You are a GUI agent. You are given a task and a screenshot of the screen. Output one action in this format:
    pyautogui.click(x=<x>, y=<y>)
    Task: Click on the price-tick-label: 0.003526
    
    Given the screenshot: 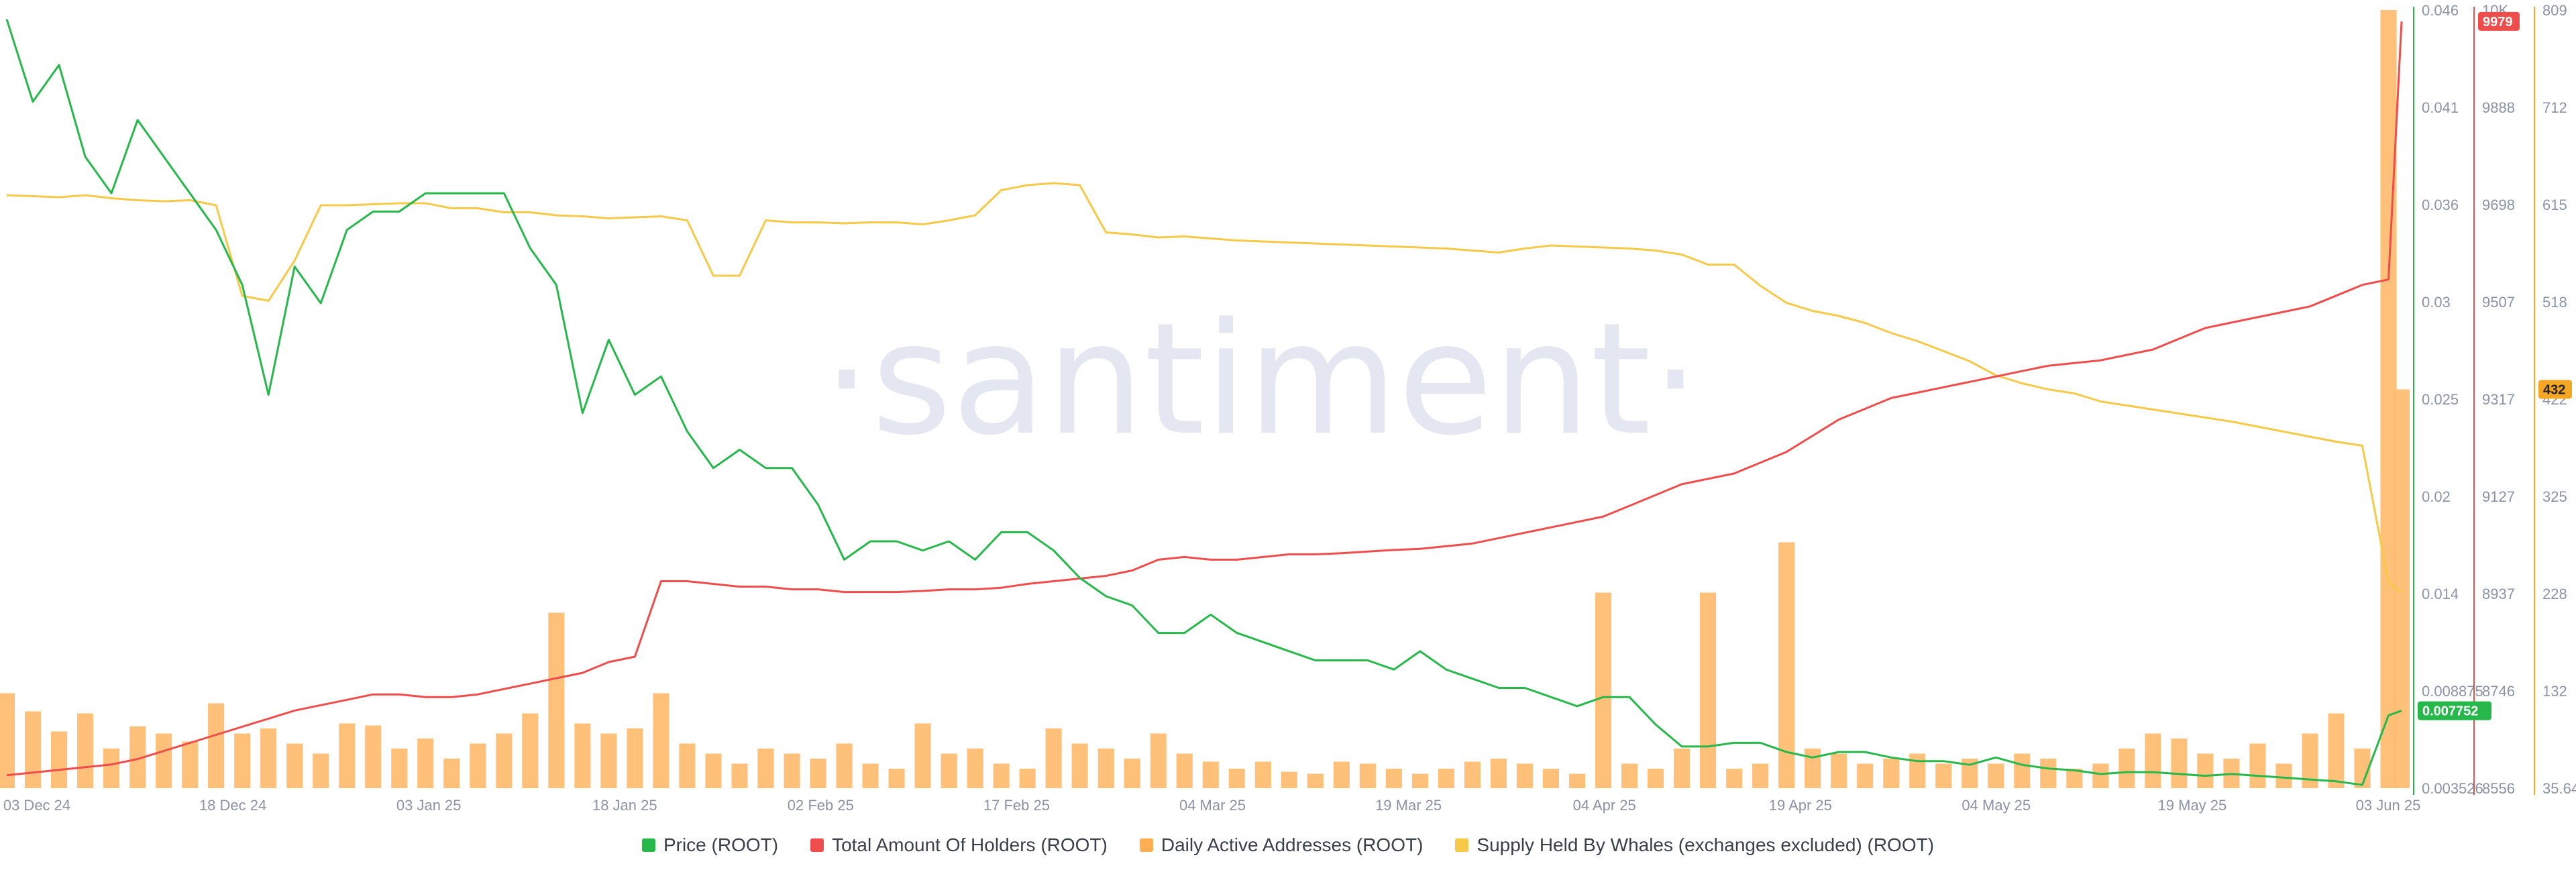 What is the action you would take?
    pyautogui.click(x=2452, y=788)
    